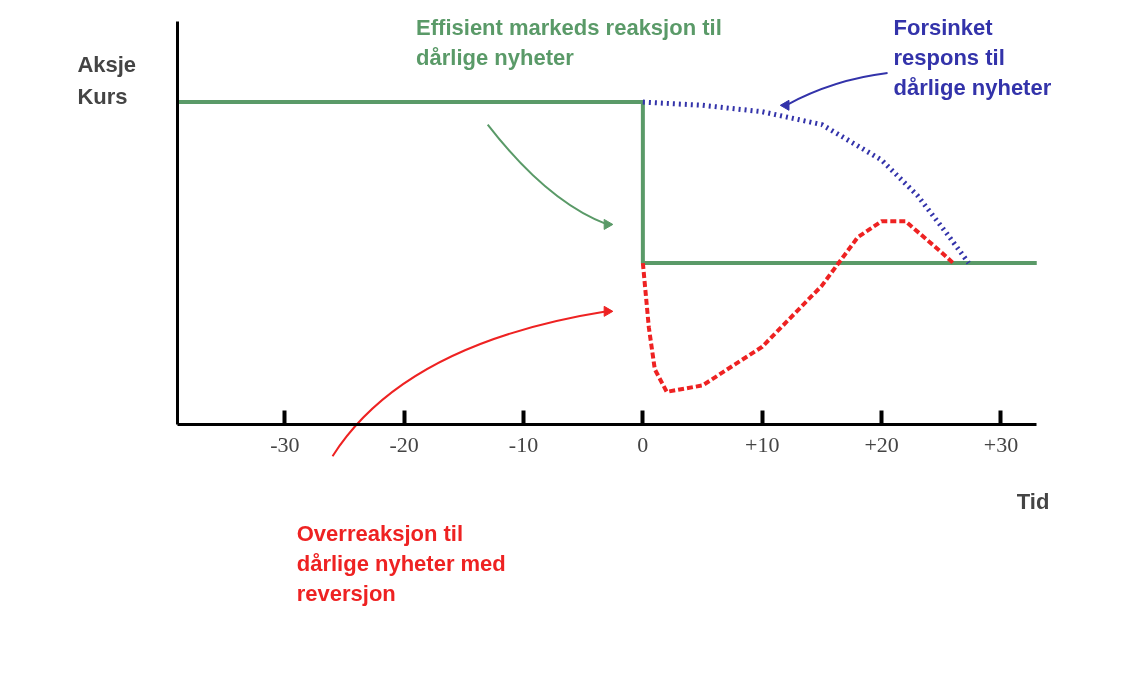 Image resolution: width=1146 pixels, height=700 pixels. Describe the element at coordinates (881, 445) in the screenshot. I see `x-tick-label: +20` at that location.